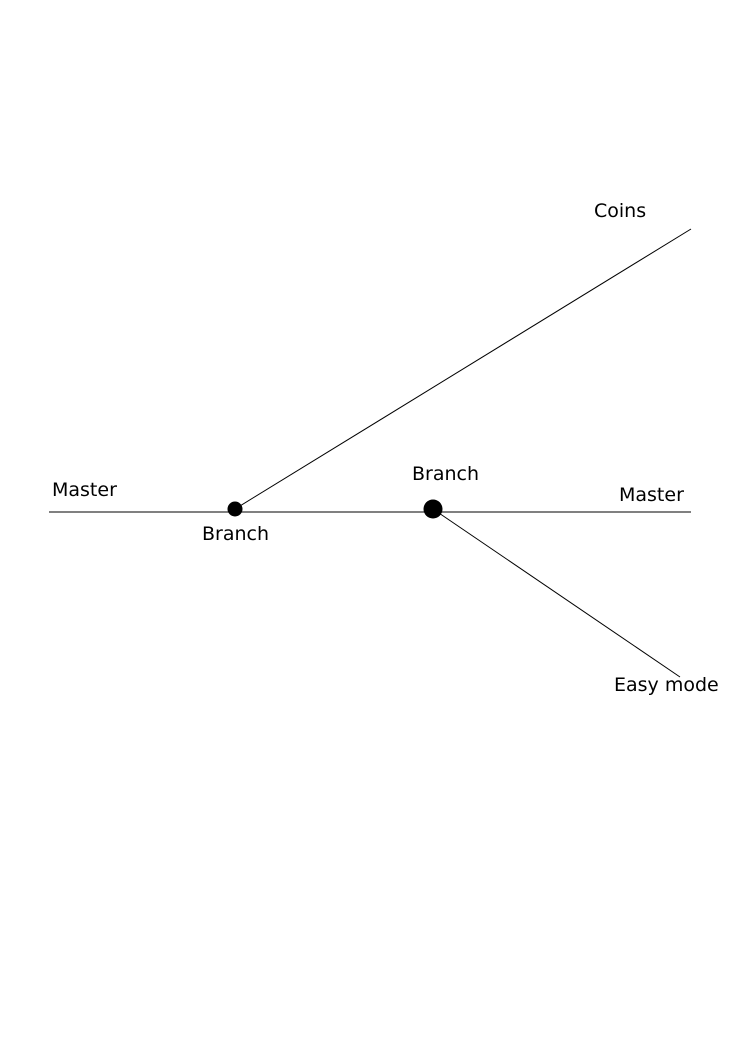 This screenshot has width=745, height=1053. I want to click on branch-second-label: Branch, so click(445, 474).